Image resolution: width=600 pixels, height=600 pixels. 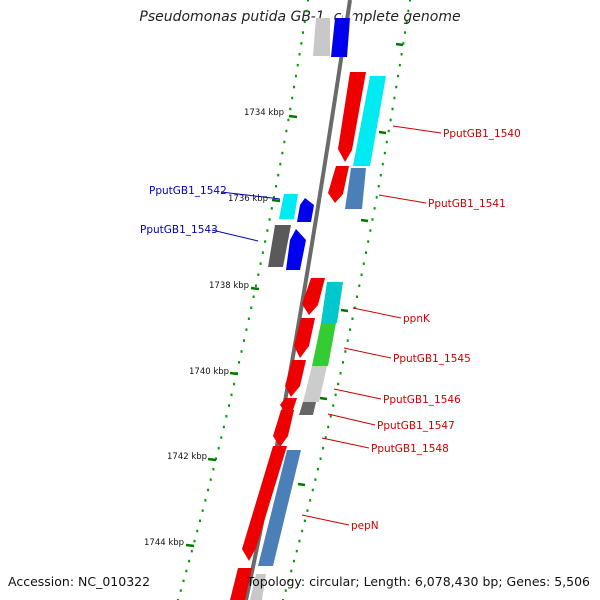 What do you see at coordinates (332, 302) in the screenshot?
I see `gene-arrow-ppnk-cyan` at bounding box center [332, 302].